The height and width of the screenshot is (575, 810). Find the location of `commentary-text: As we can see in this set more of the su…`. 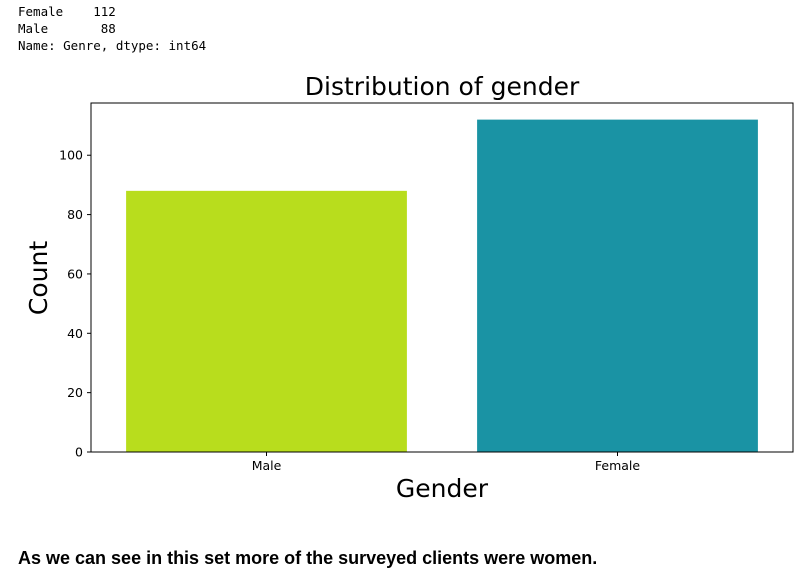

commentary-text: As we can see in this set more of the su… is located at coordinates (308, 558).